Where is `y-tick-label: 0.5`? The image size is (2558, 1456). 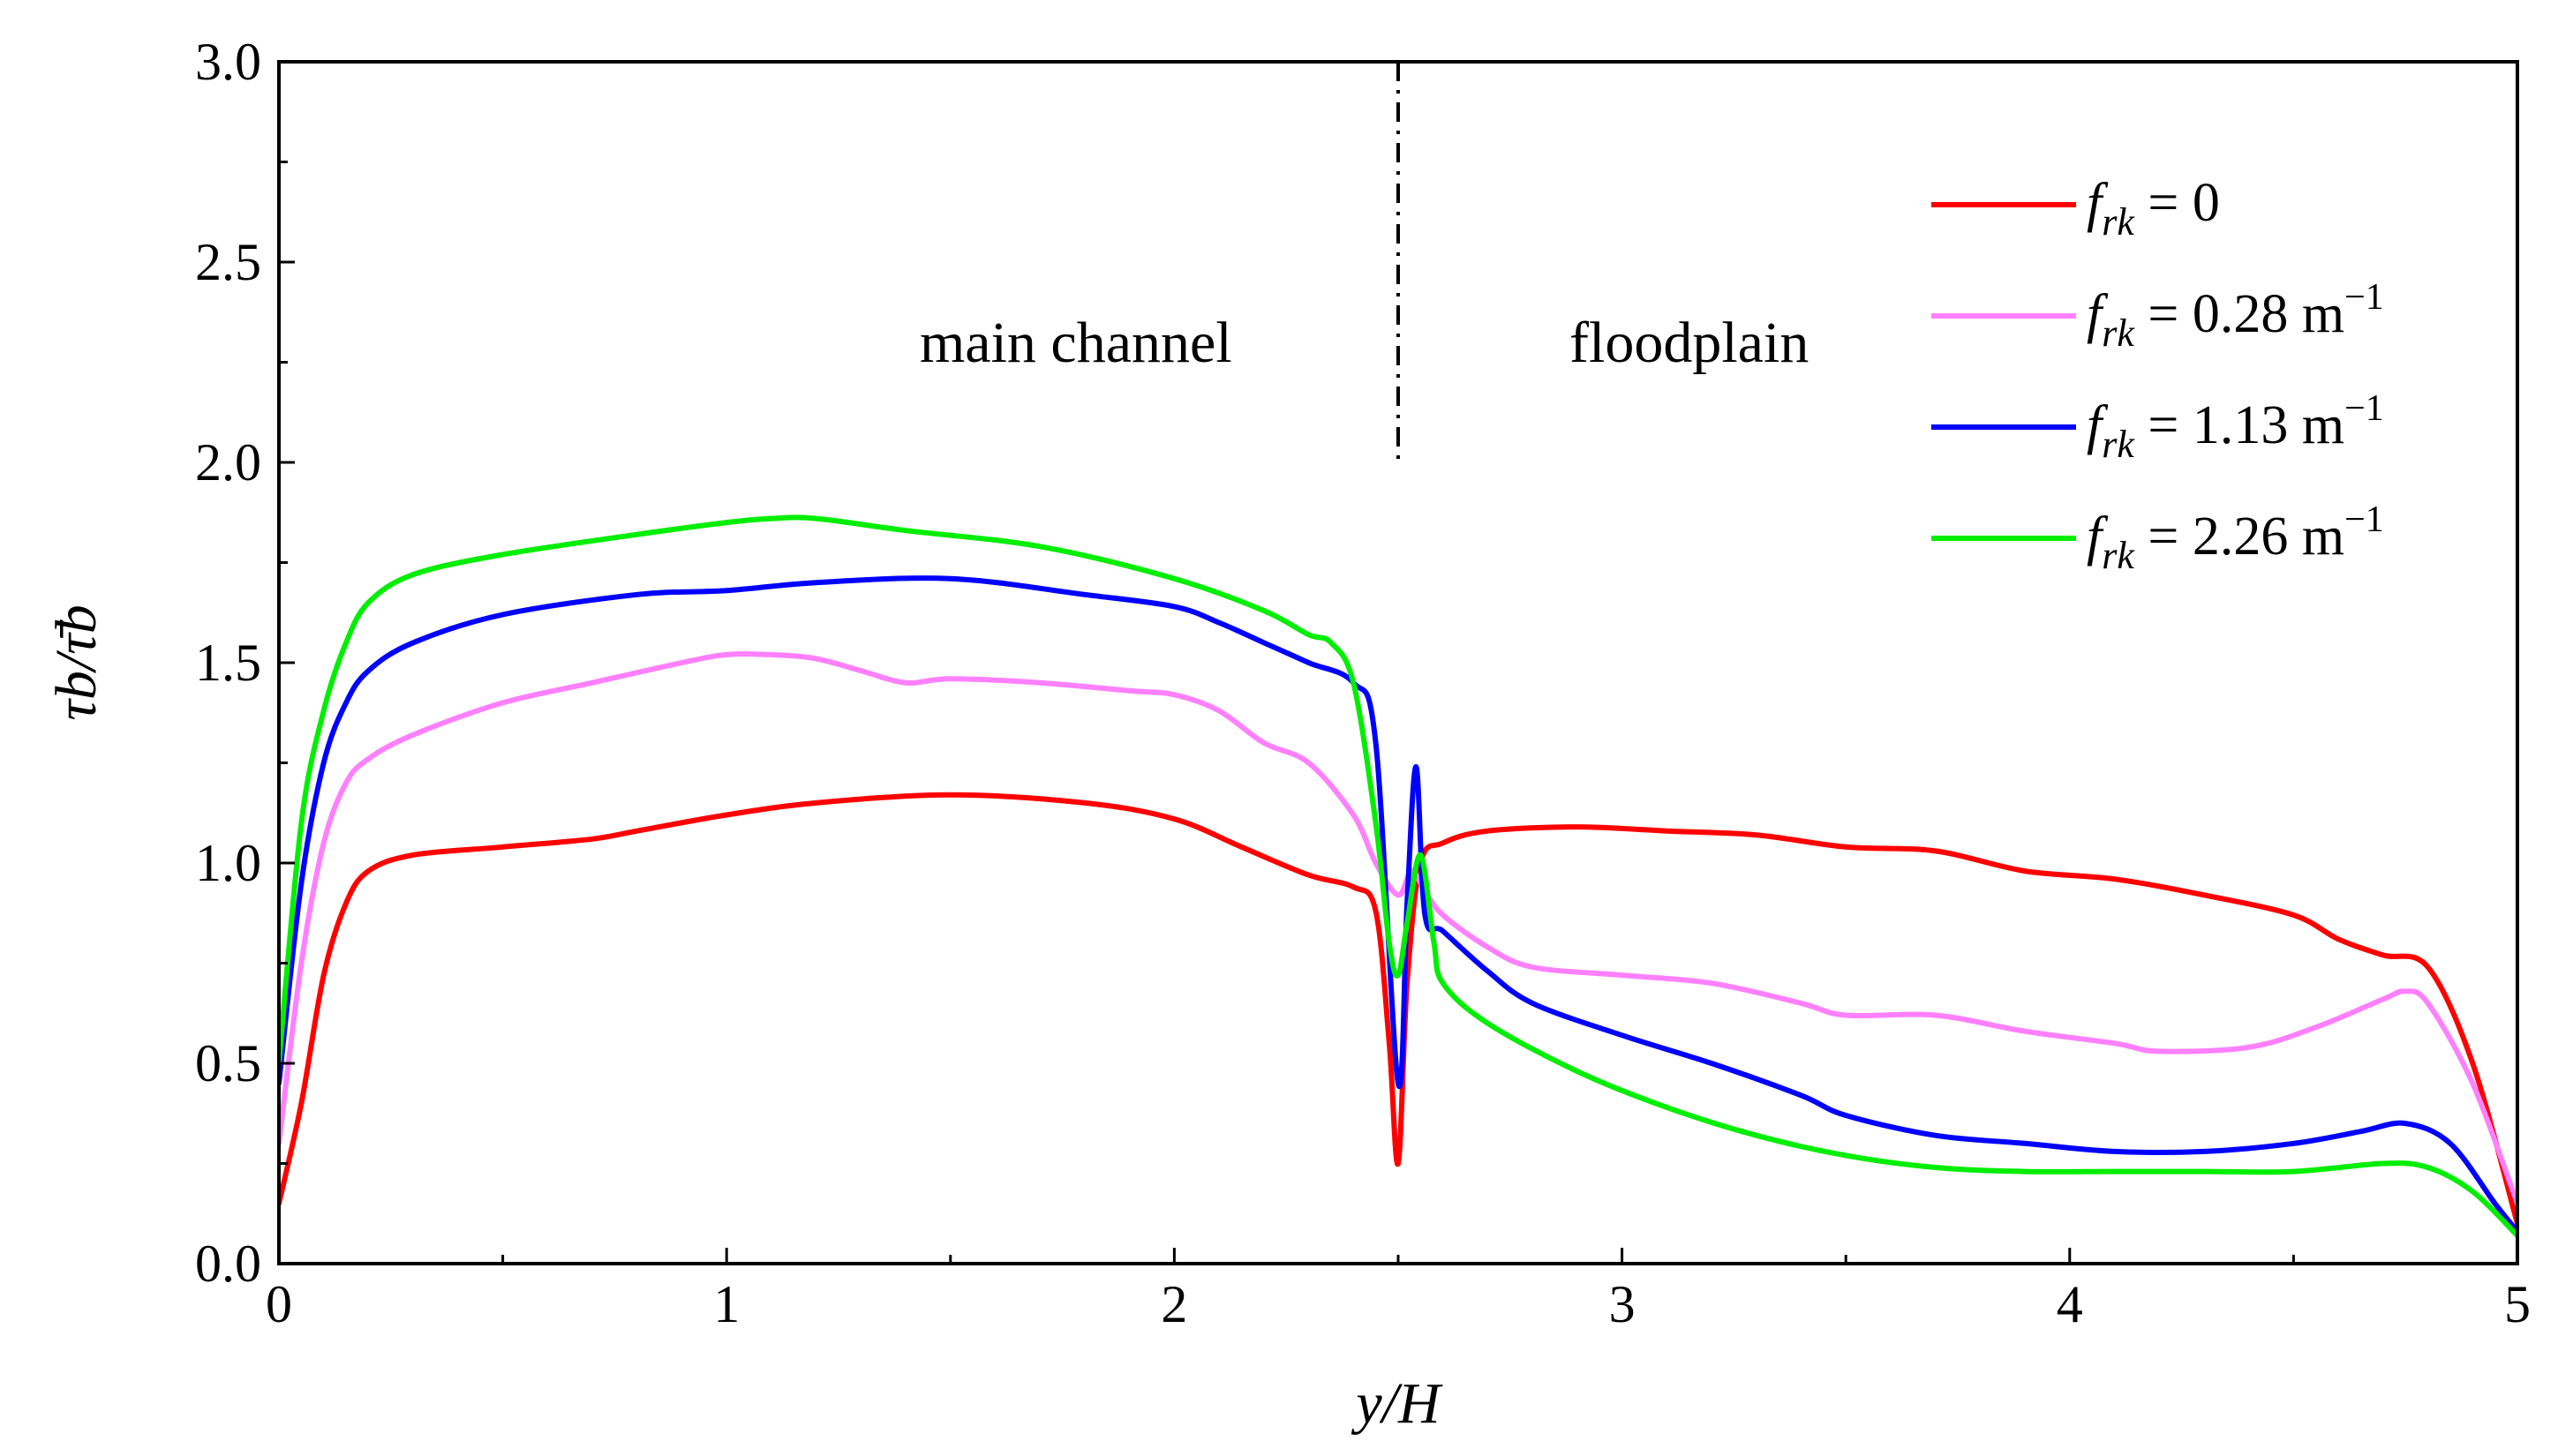
y-tick-label: 0.5 is located at coordinates (228, 1063).